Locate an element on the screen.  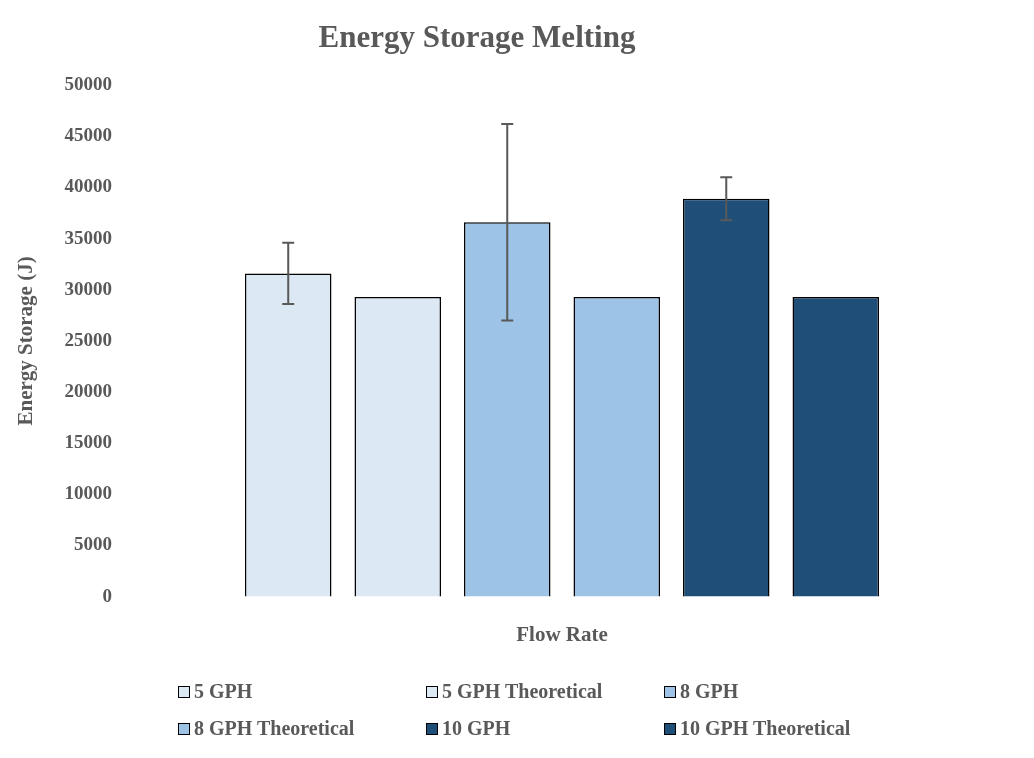
legend-label: 8 GPH is located at coordinates (709, 691).